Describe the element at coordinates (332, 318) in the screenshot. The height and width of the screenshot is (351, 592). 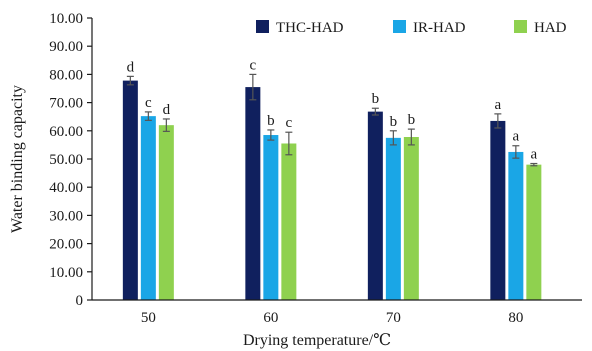
I see `x-axis-ticks: 50 60 70 80` at that location.